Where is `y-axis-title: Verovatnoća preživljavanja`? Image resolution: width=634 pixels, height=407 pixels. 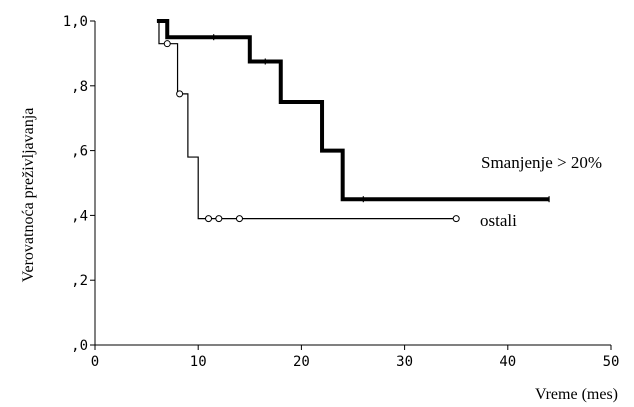
y-axis-title: Verovatnoća preživljavanja is located at coordinates (28, 195).